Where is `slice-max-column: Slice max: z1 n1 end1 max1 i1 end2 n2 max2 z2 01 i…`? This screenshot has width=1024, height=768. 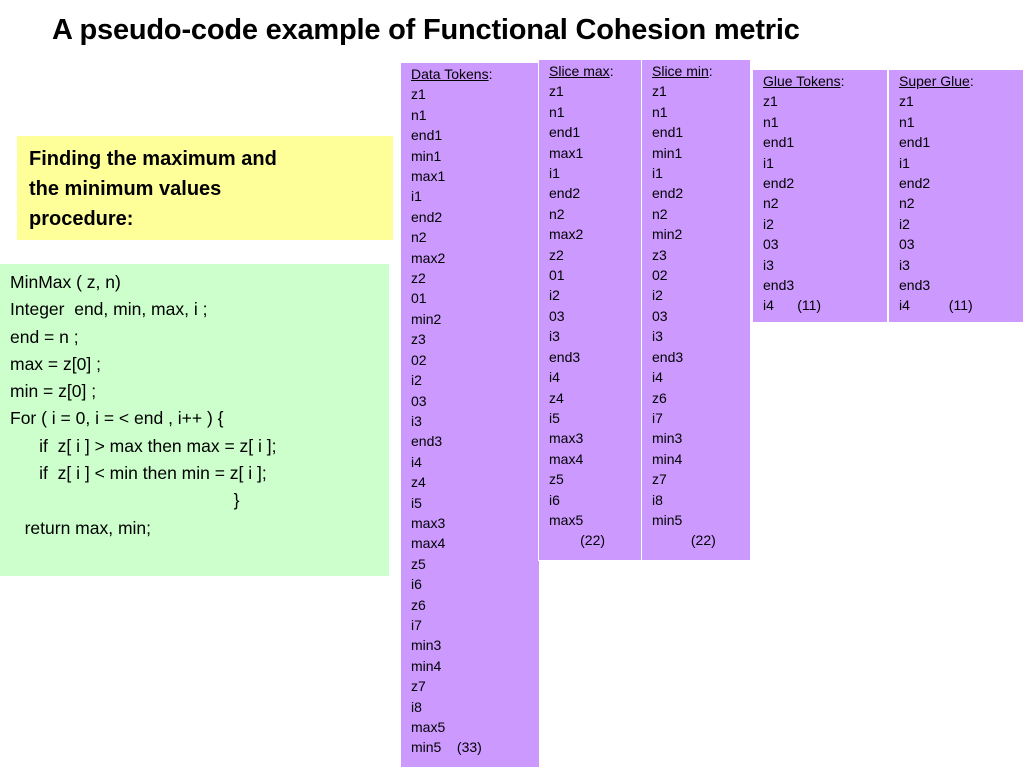 slice-max-column: Slice max: z1 n1 end1 max1 i1 end2 n2 max2 z2 01 i… is located at coordinates (591, 310).